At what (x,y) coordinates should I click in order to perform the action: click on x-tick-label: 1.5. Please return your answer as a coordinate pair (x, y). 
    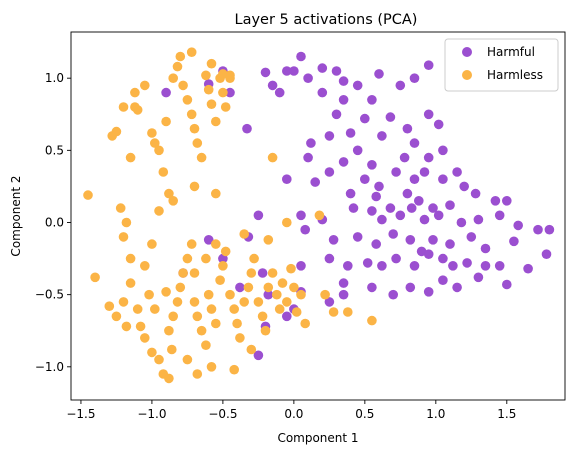
    Looking at the image, I should click on (506, 414).